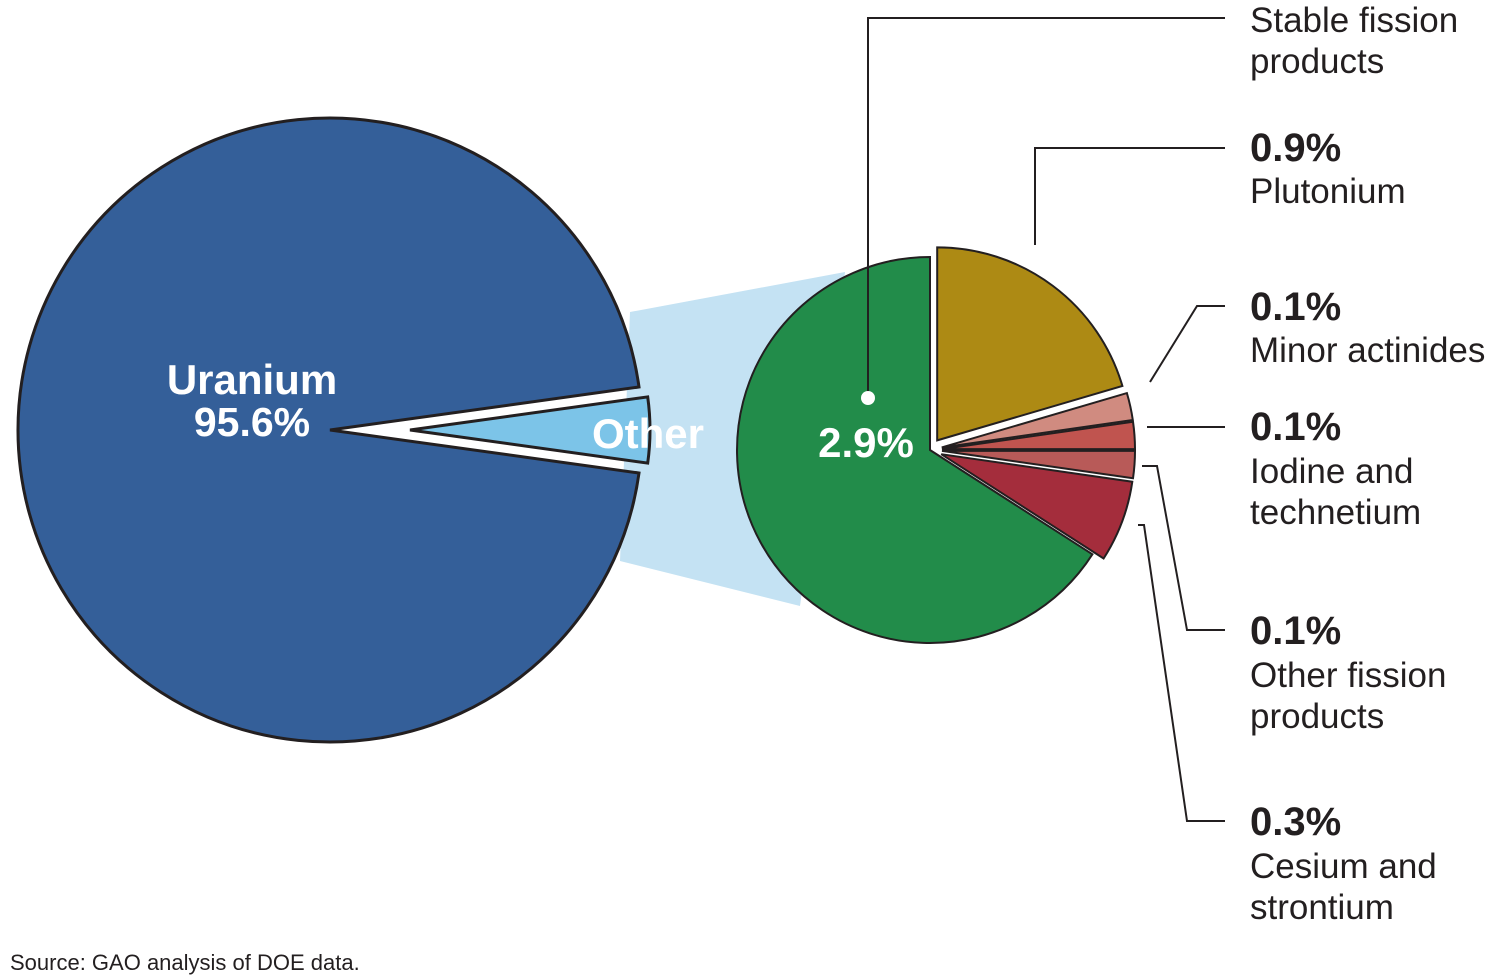  I want to click on pie-slice-cesium-and-strontium, so click(1037, 506).